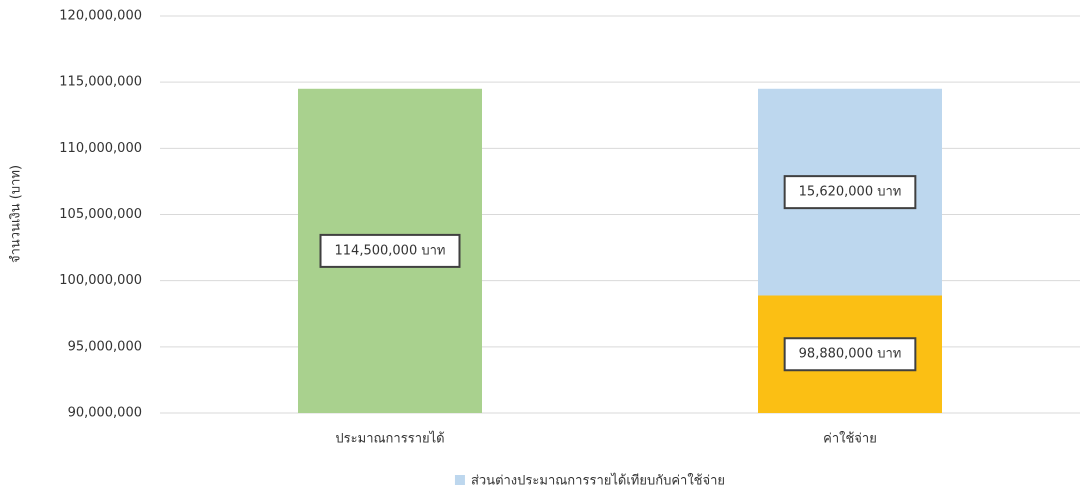 Image resolution: width=1081 pixels, height=495 pixels. What do you see at coordinates (105, 413) in the screenshot?
I see `y-tick-label: 90,000,000` at bounding box center [105, 413].